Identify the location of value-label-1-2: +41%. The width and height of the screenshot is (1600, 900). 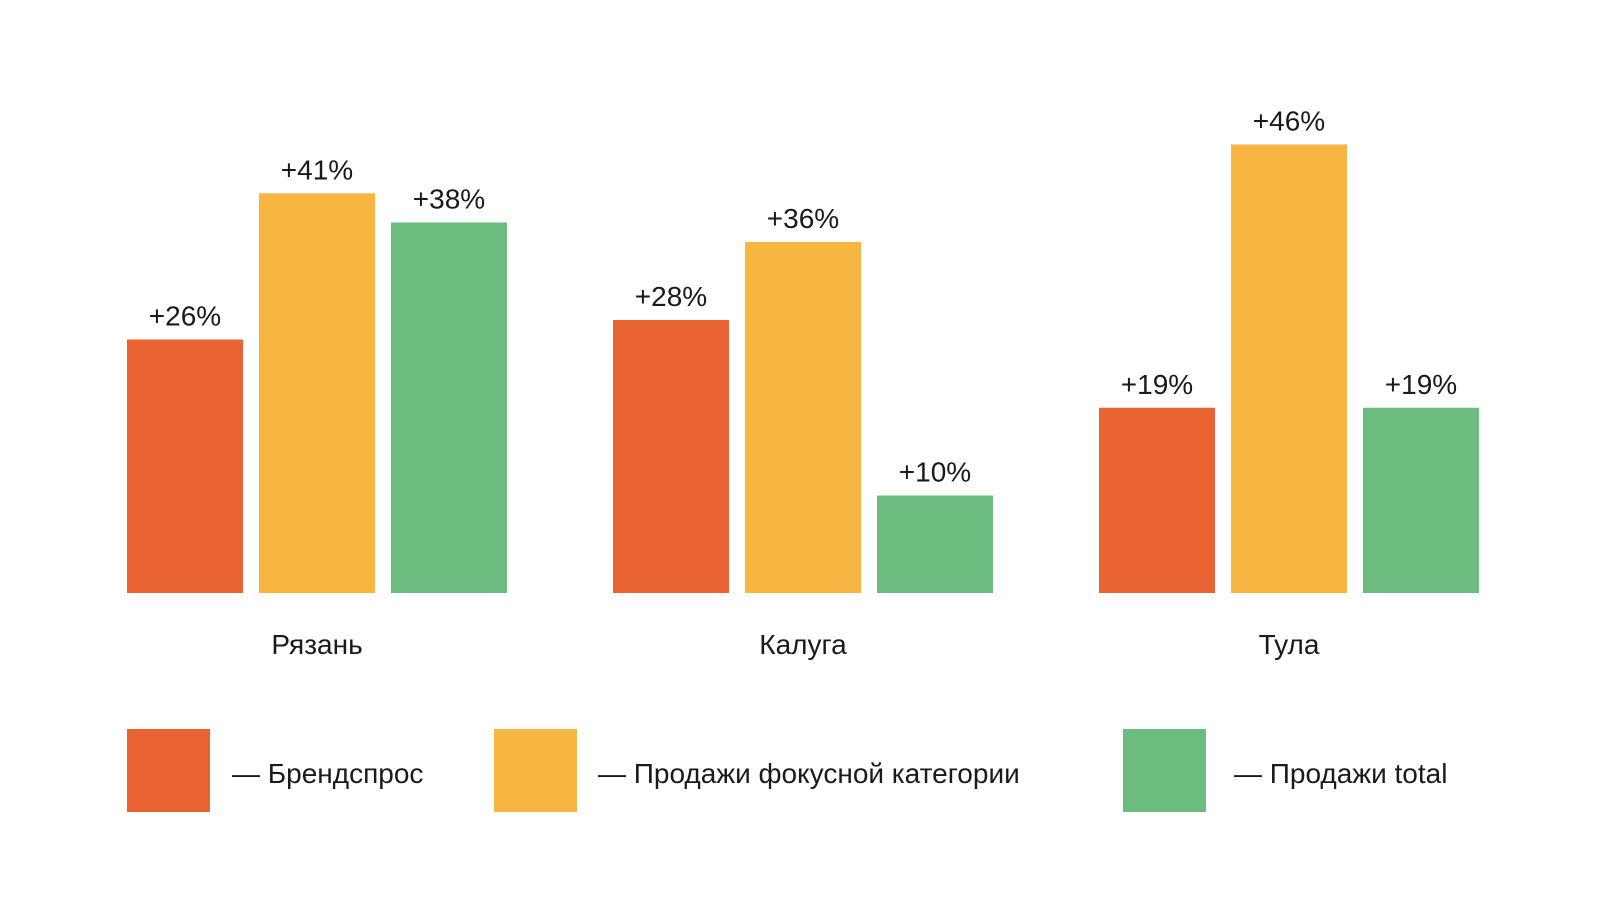
(317, 169).